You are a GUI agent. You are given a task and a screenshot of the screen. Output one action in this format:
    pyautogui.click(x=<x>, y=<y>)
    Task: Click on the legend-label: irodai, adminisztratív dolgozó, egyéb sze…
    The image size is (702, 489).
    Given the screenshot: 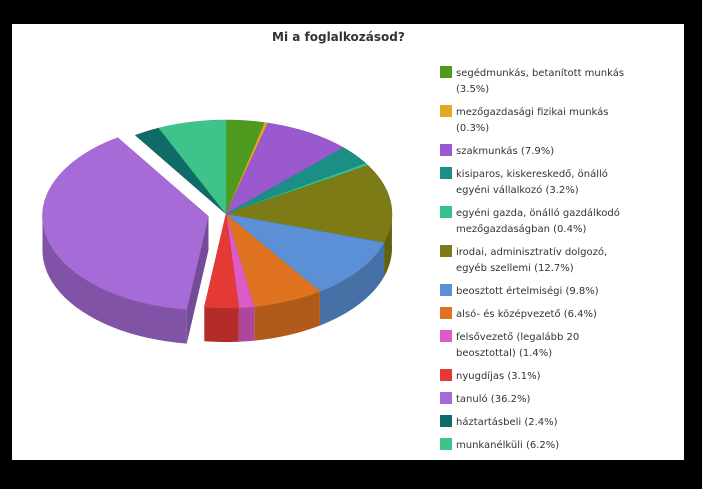 What is the action you would take?
    pyautogui.click(x=567, y=261)
    